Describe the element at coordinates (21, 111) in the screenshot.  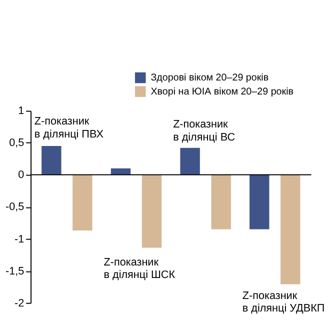
I see `y-tick-label: 1` at that location.